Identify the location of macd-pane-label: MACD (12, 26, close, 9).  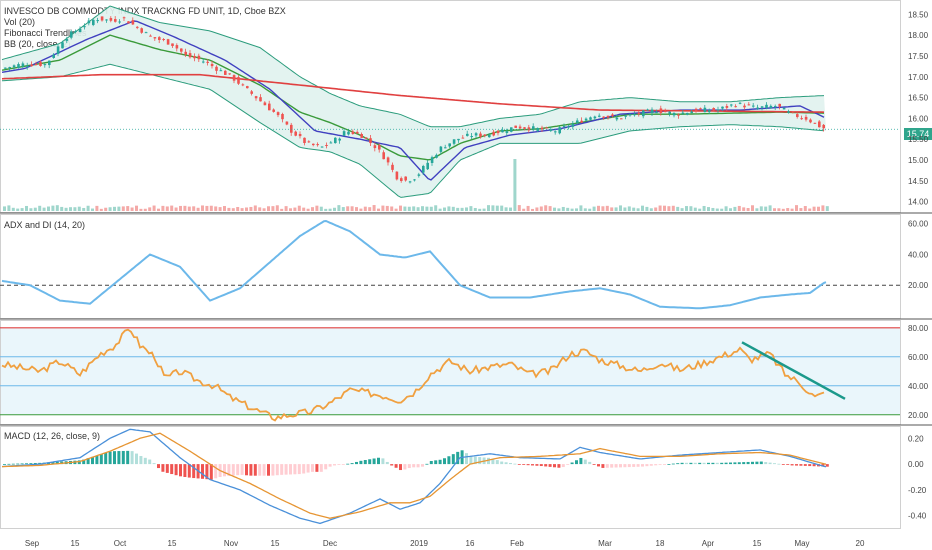
(52, 436).